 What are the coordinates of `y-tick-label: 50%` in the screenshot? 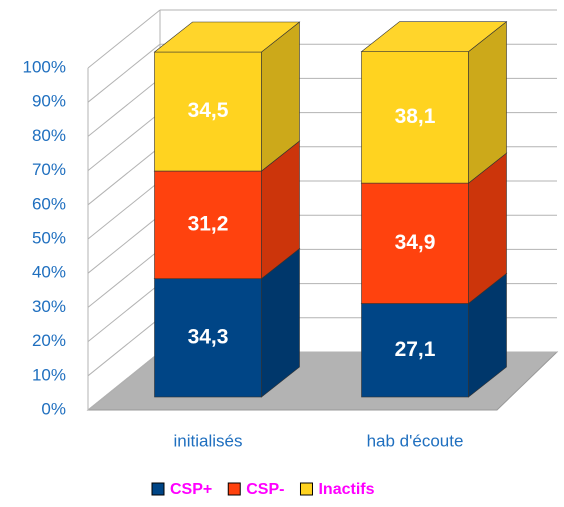 It's located at (49, 237).